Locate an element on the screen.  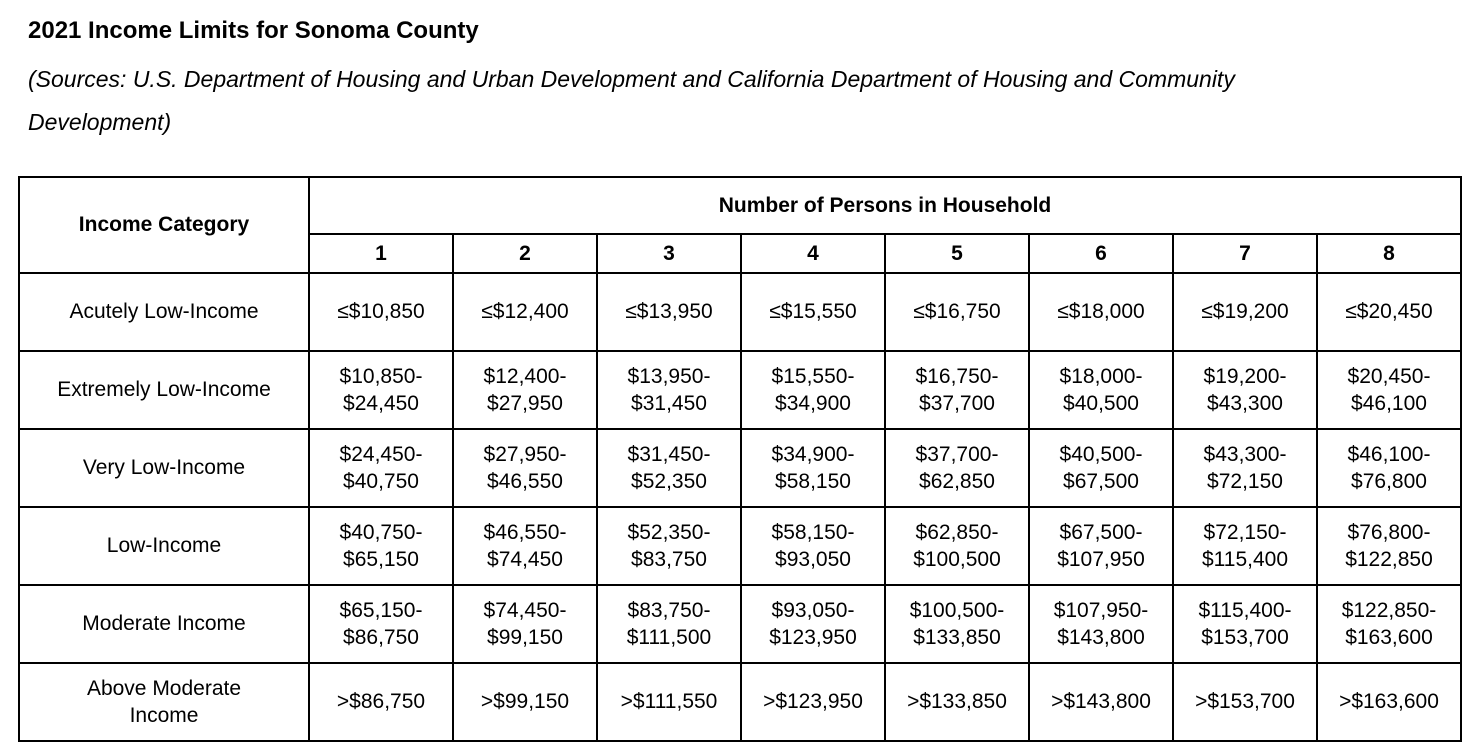
income-cell: $40,750- $65,150 is located at coordinates (381, 546).